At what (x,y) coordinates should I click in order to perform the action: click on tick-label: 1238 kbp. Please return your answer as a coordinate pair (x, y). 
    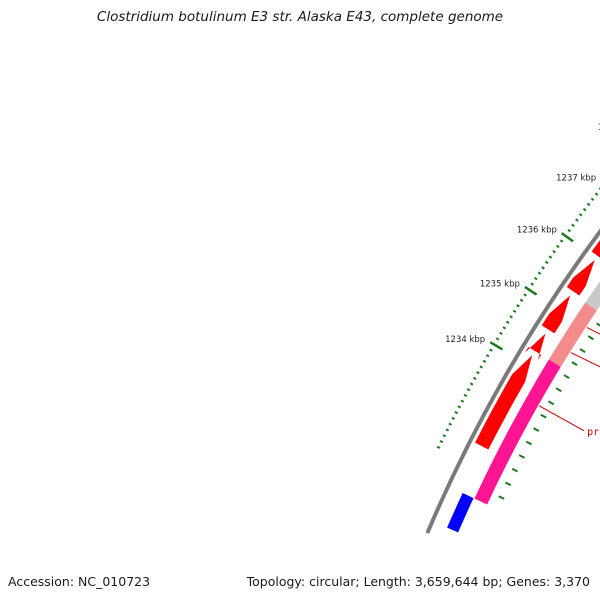
    Looking at the image, I should click on (599, 128).